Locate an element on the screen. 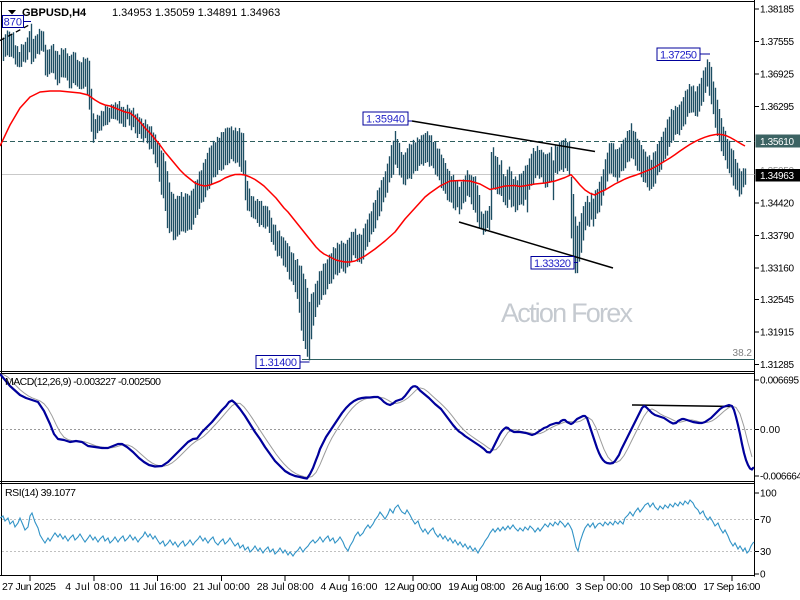  svg-text: GBPUSD,H4 is located at coordinates (54, 13).